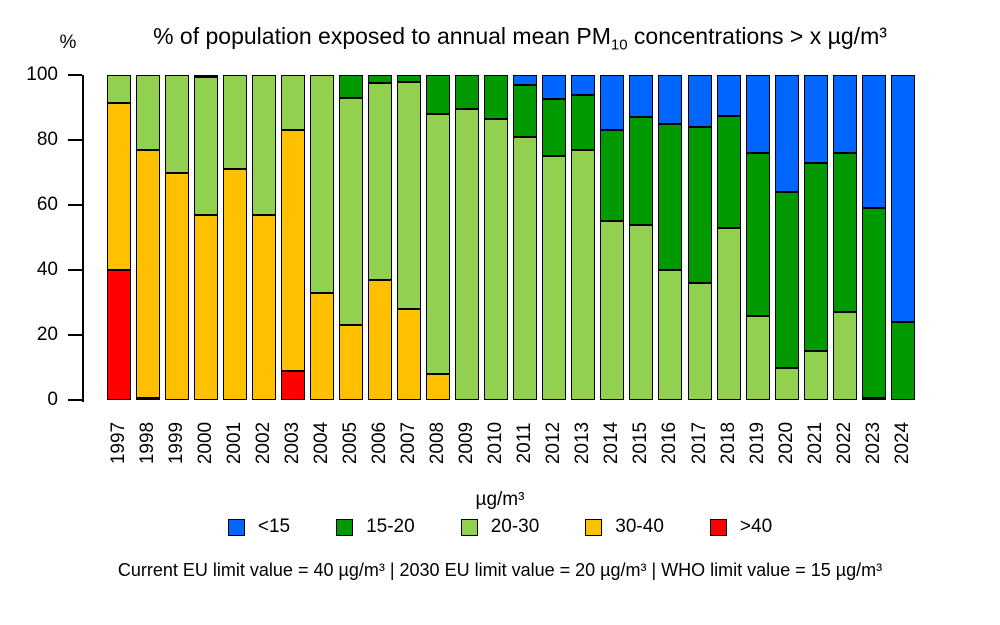 The width and height of the screenshot is (1000, 625). Describe the element at coordinates (52, 399) in the screenshot. I see `y-tick-label: 0` at that location.